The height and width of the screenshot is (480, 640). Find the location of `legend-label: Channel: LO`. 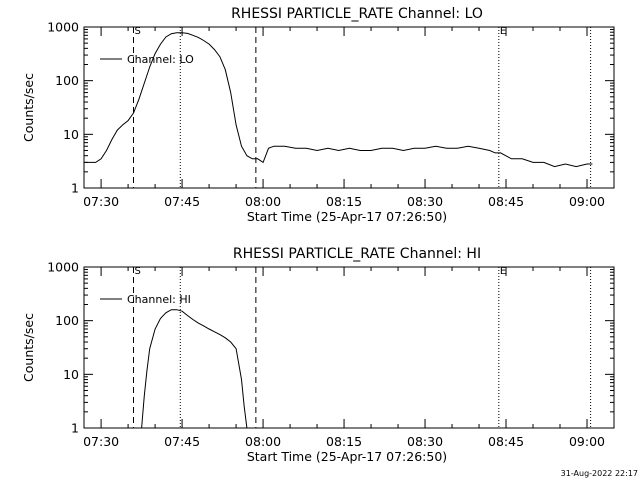

legend-label: Channel: LO is located at coordinates (160, 59).